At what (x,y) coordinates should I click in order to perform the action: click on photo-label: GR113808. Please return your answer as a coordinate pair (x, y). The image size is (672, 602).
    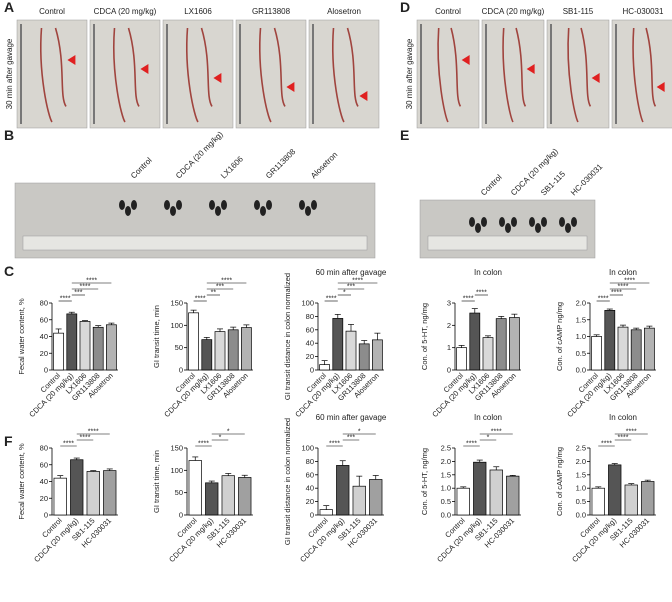
    Looking at the image, I should click on (281, 164).